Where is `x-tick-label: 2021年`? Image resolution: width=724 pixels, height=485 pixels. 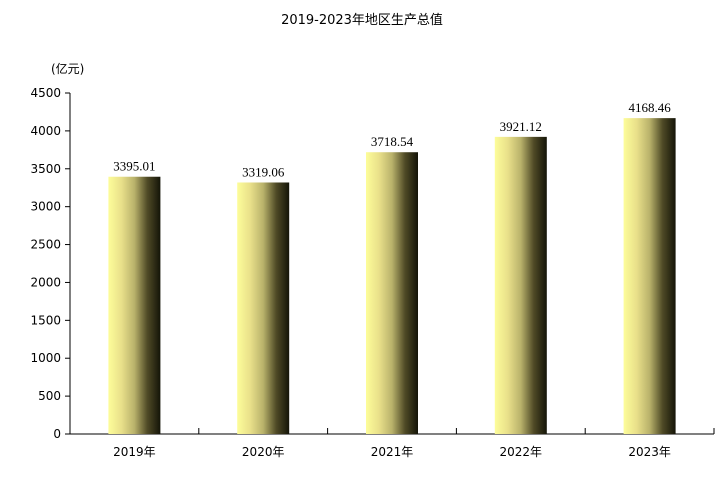 x-tick-label: 2021年 is located at coordinates (392, 452).